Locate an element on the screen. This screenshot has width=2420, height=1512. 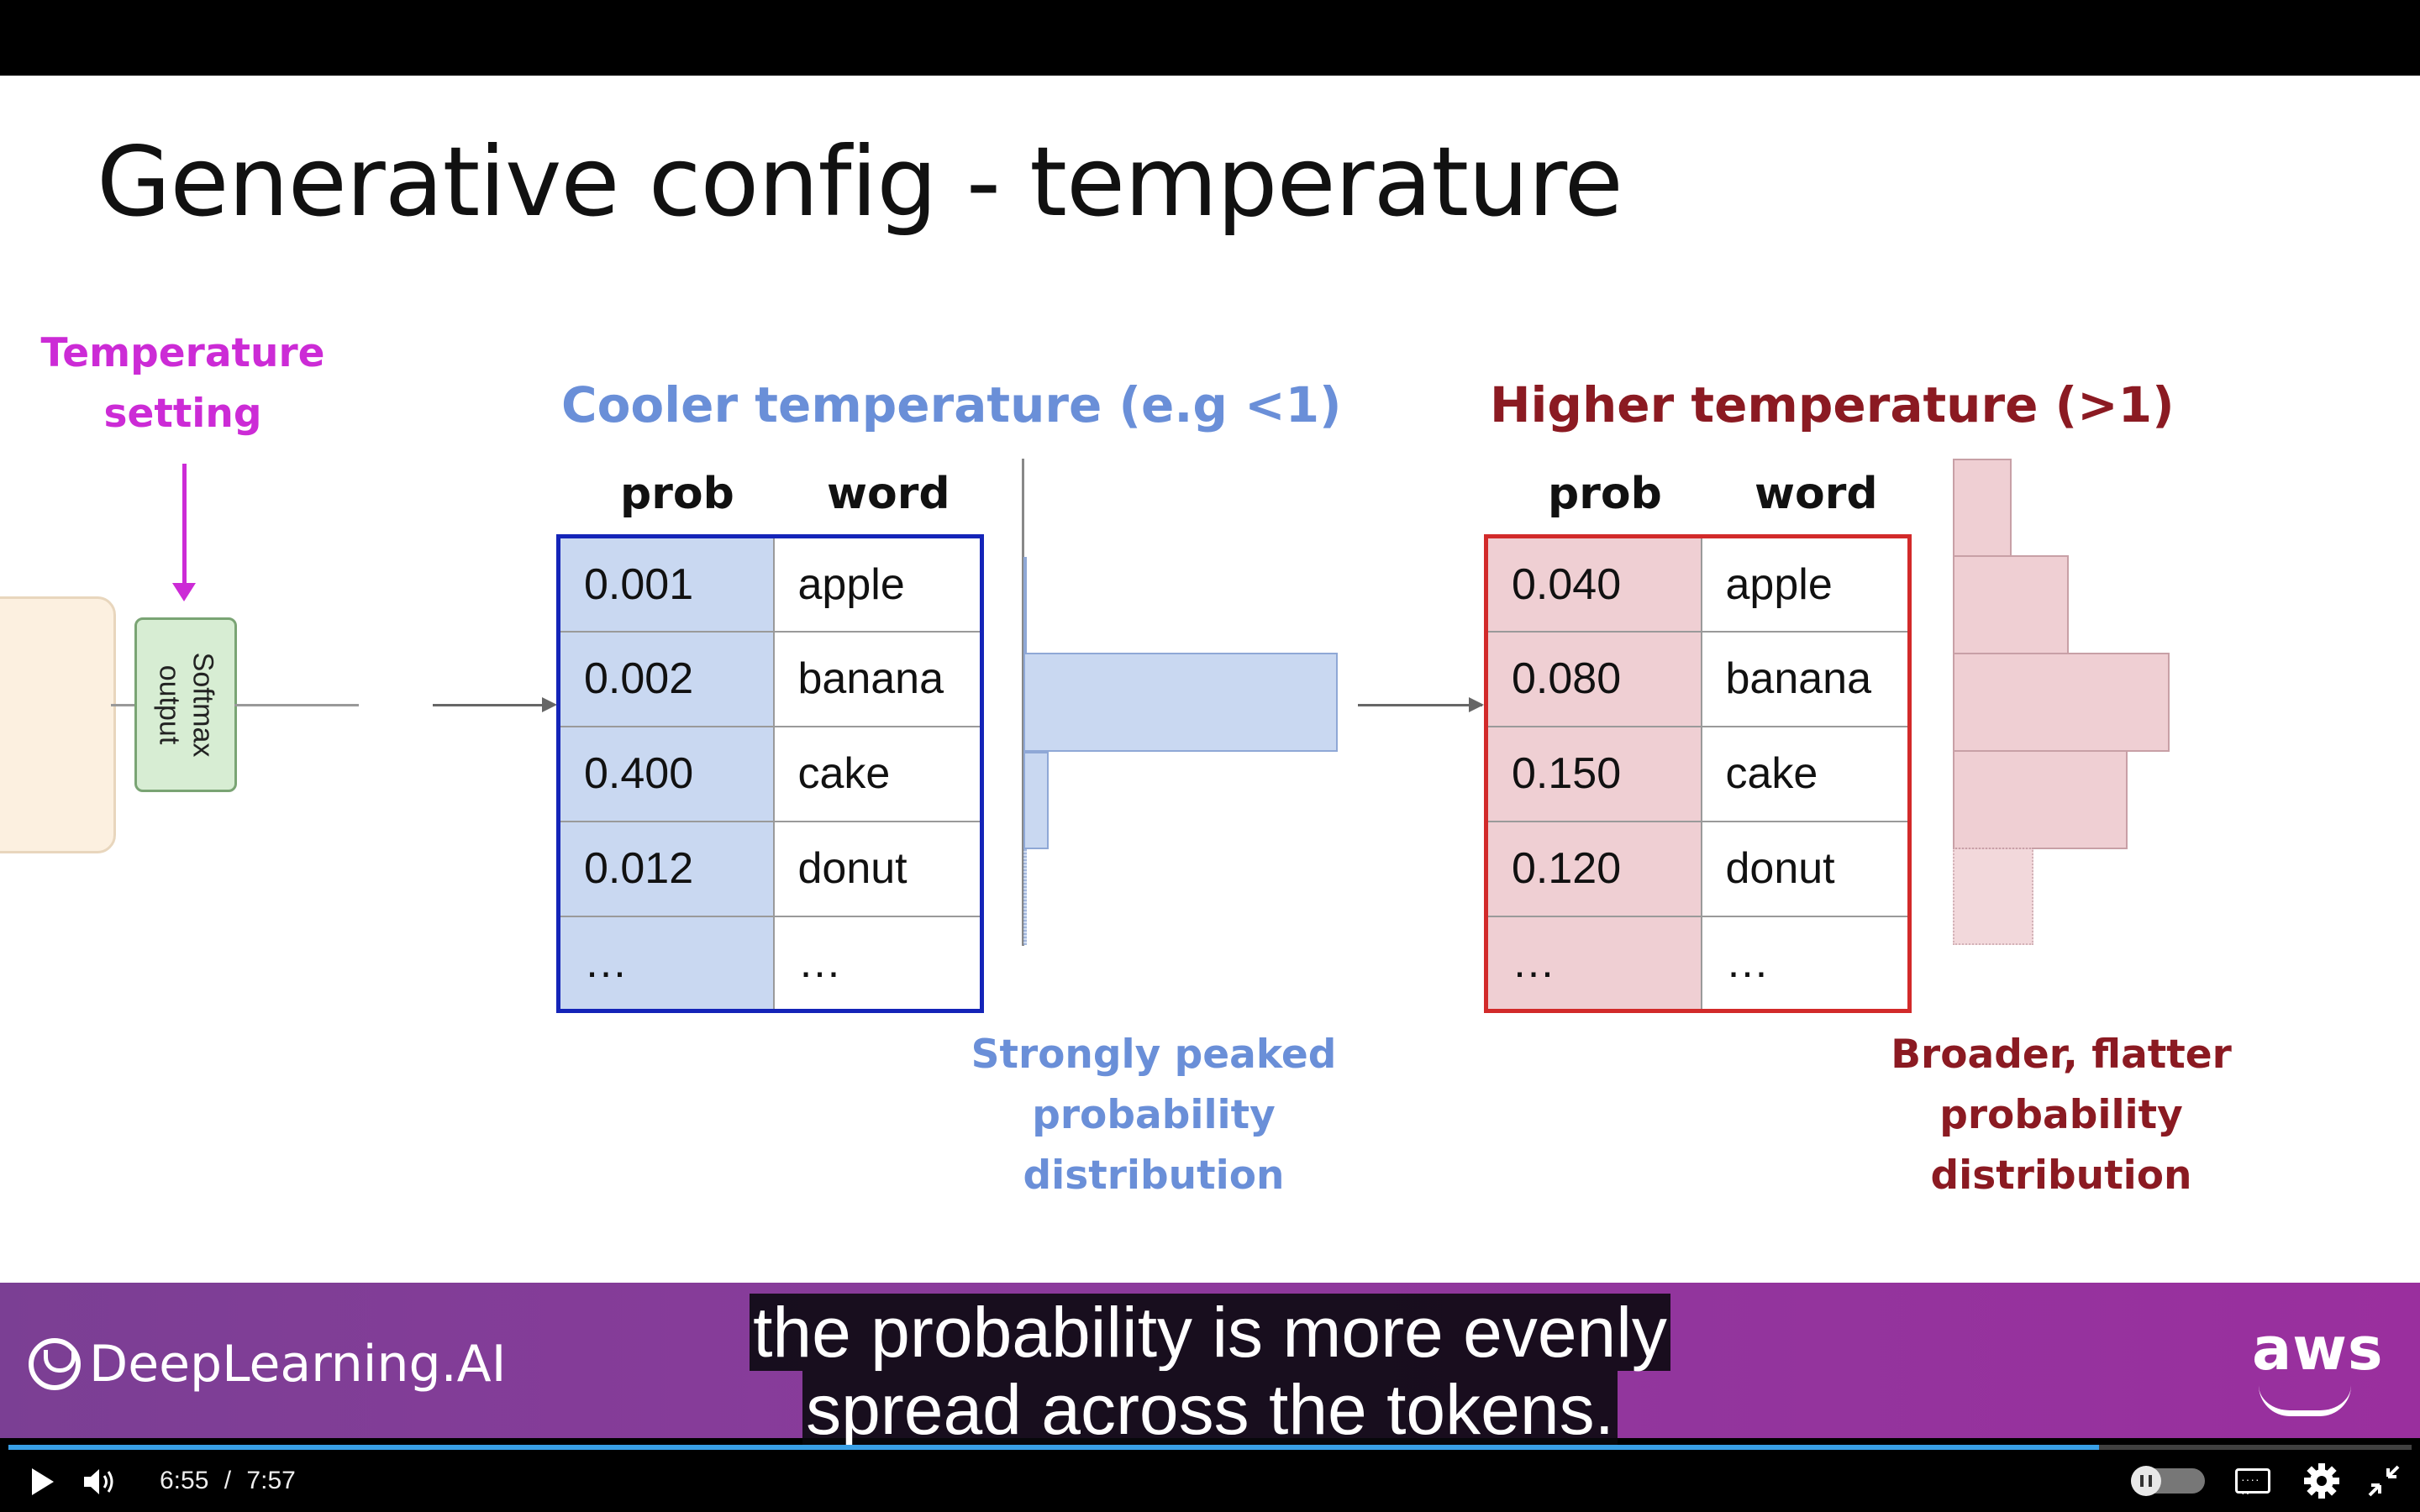
hot-hist-bar-donut is located at coordinates (2041, 799).